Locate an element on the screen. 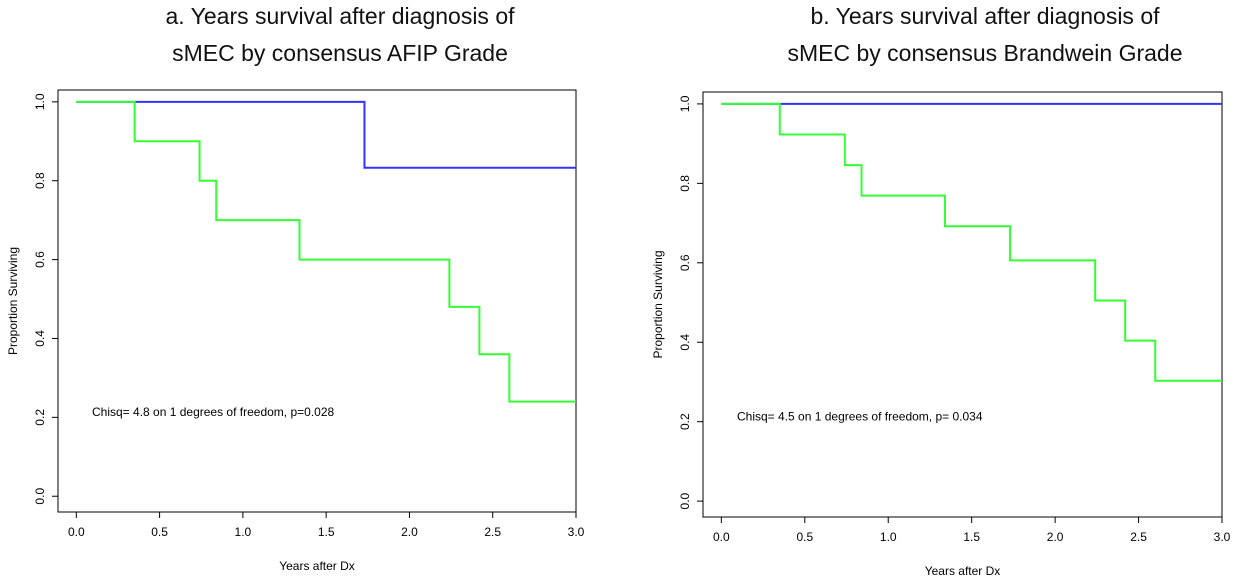  chart-title: a. Years survival after diagnosis of is located at coordinates (340, 16).